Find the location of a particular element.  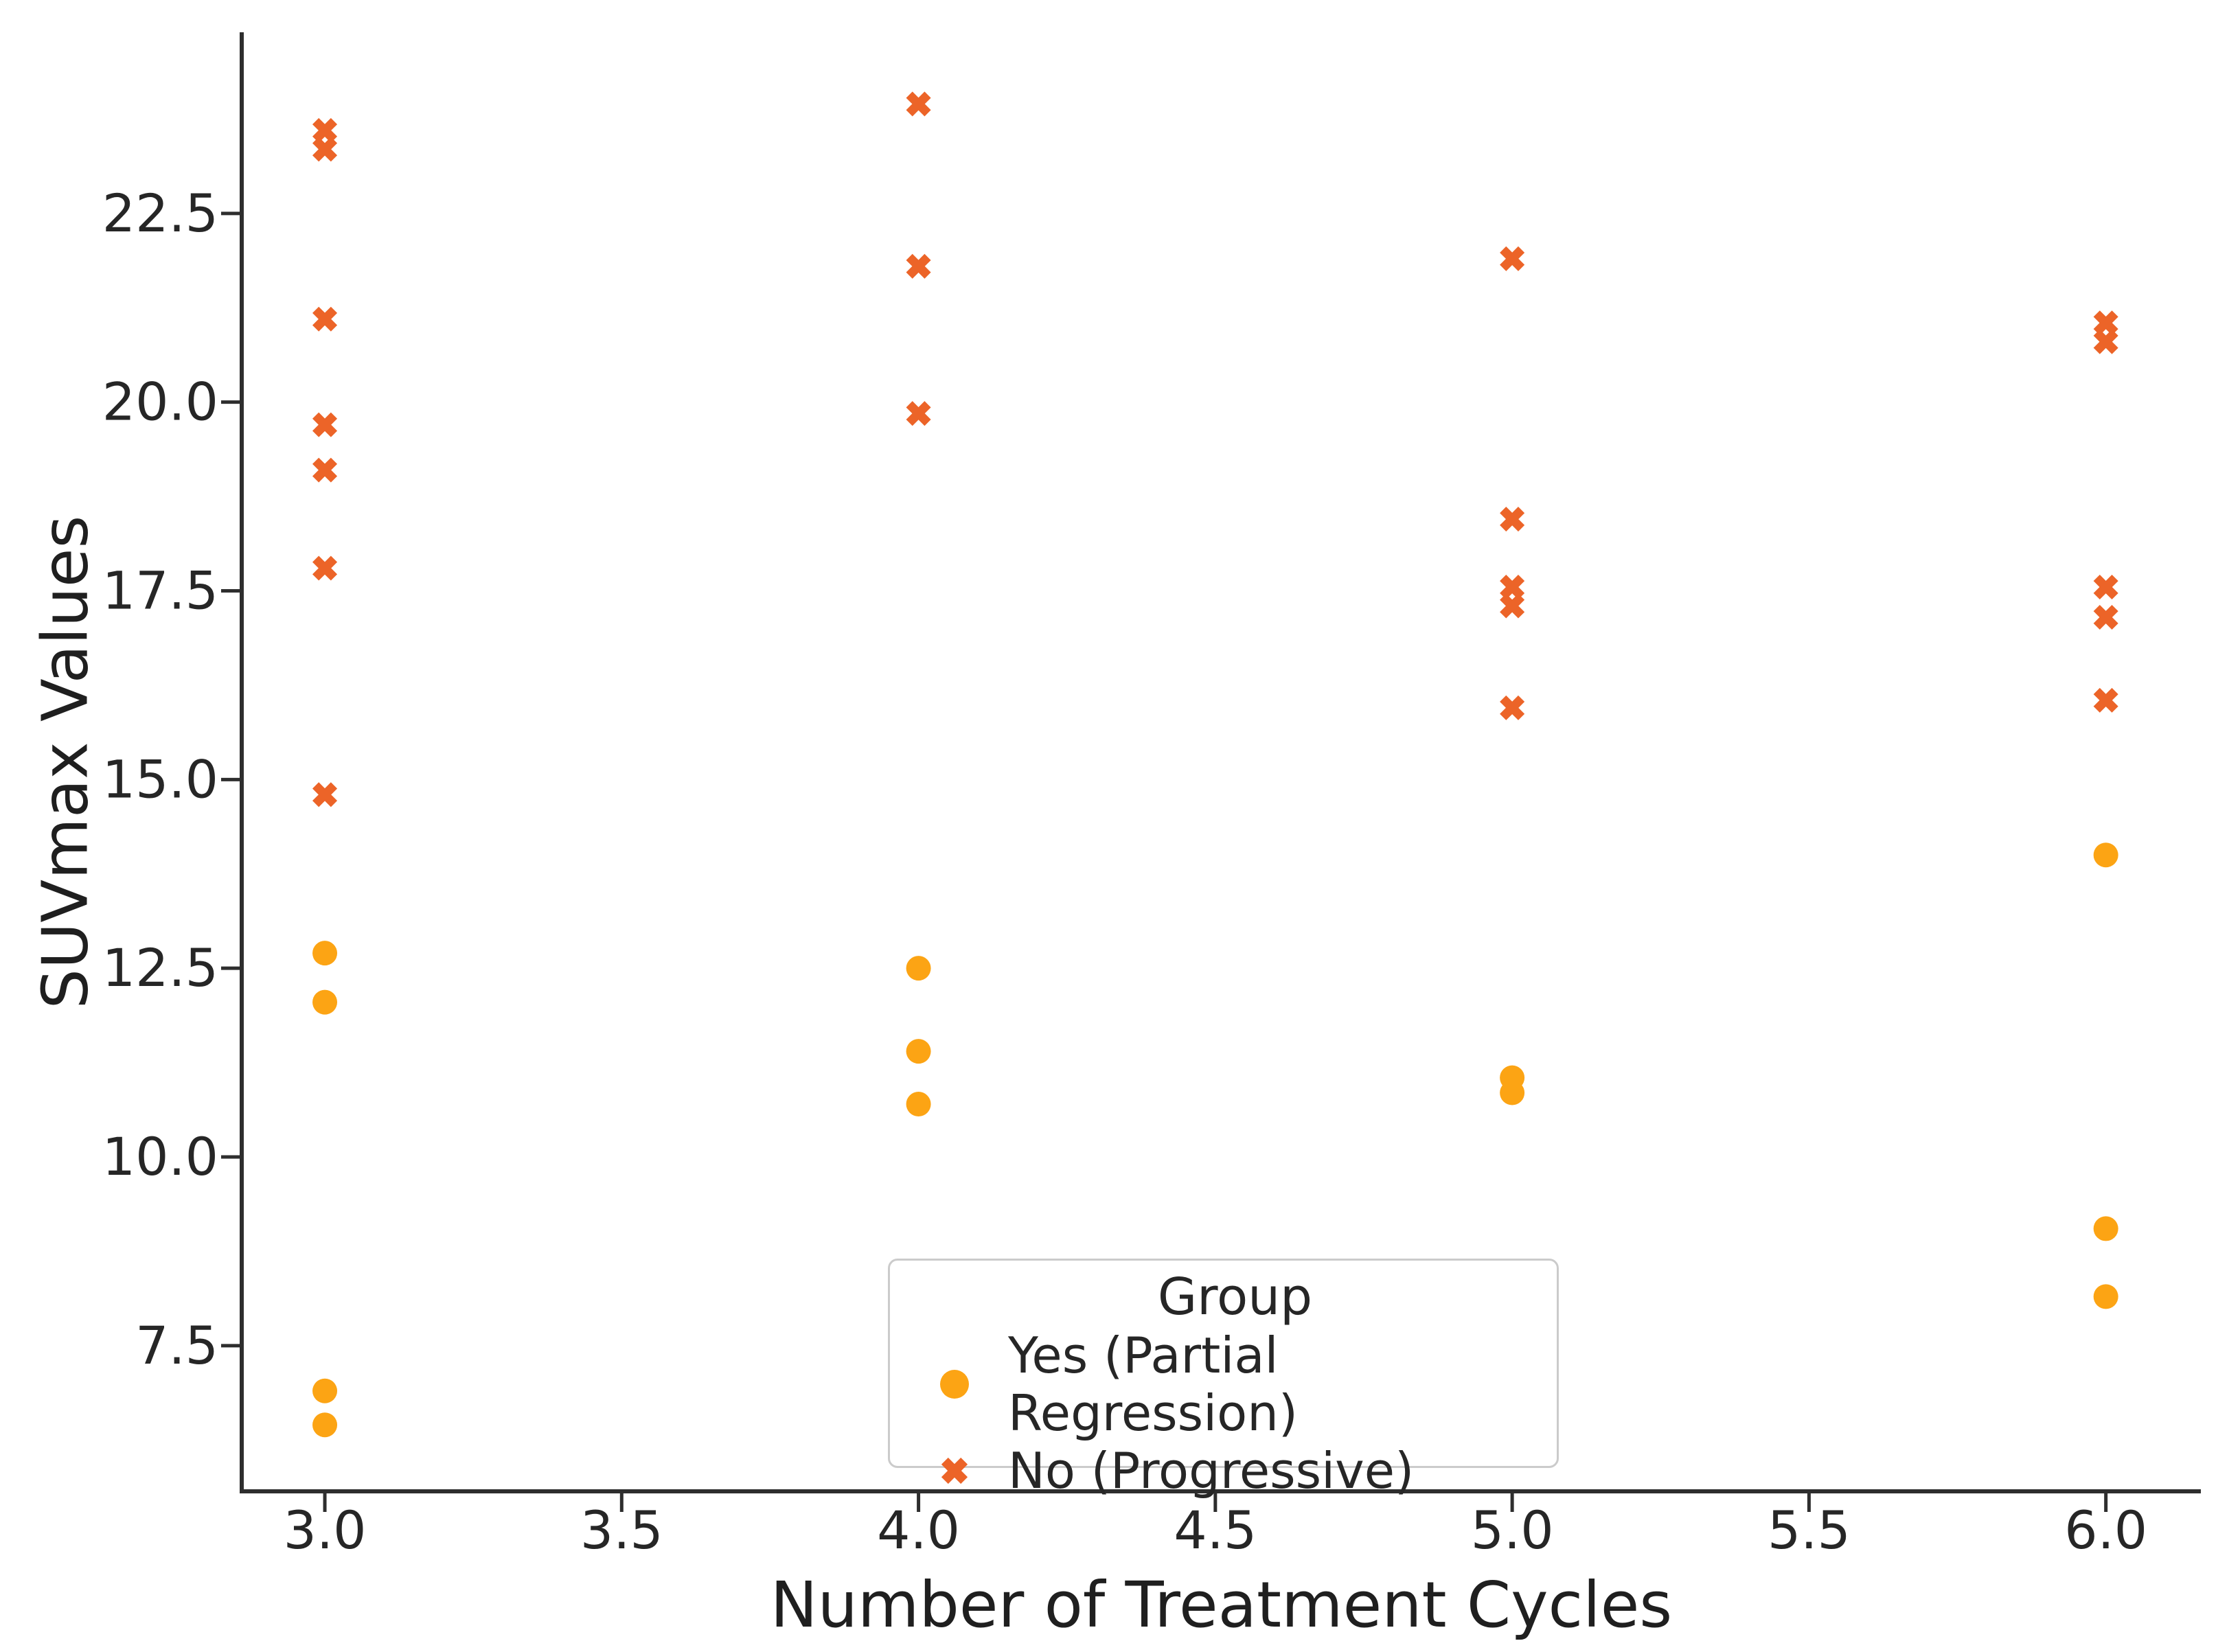

y-tick-label: 17.5 is located at coordinates (160, 590).